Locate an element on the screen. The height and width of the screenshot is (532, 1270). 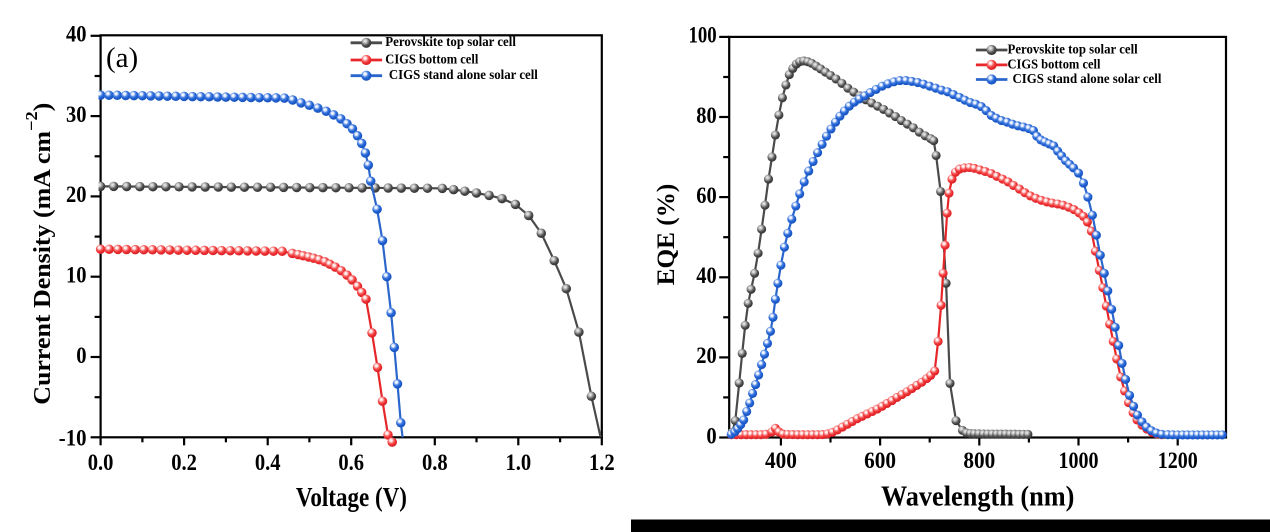
svg-text: Wavelength (nm) is located at coordinates (978, 496).